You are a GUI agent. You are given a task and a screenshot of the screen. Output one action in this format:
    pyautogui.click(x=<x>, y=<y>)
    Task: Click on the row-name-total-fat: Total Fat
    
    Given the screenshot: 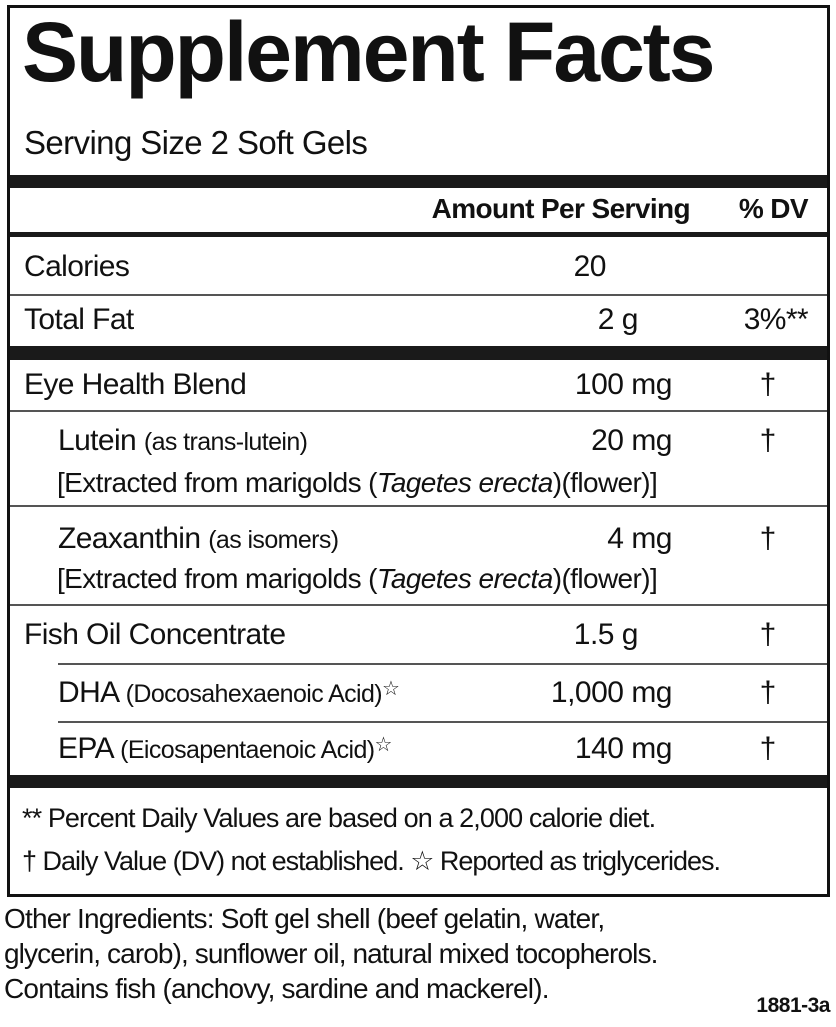 What is the action you would take?
    pyautogui.click(x=79, y=319)
    